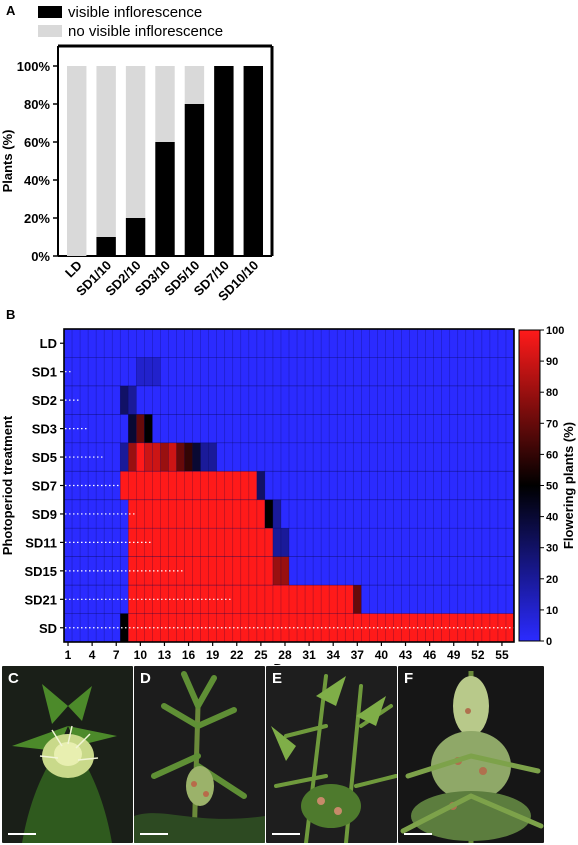 The image size is (578, 845). Describe the element at coordinates (44, 486) in the screenshot. I see `row-label: SD7` at that location.